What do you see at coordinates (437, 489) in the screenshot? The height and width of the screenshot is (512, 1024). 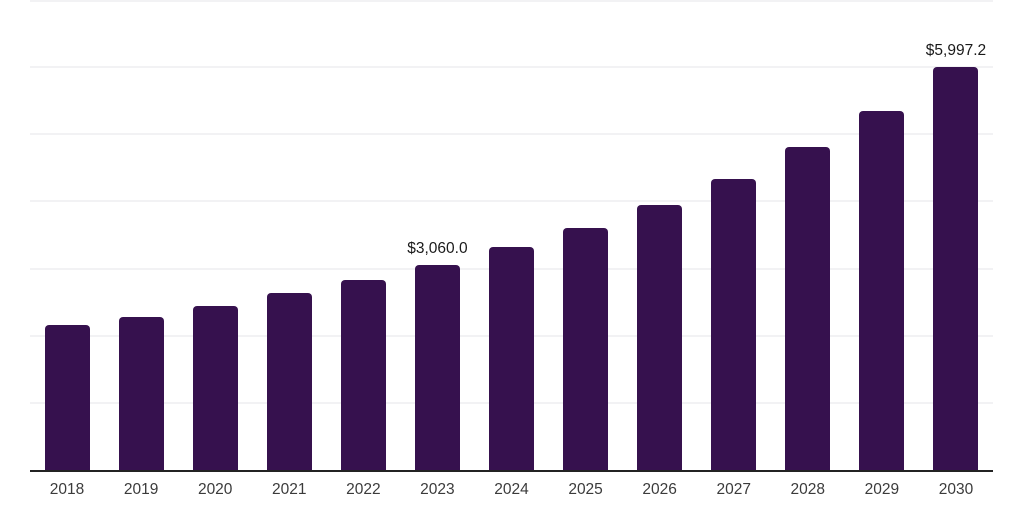 I see `x-tick-label-2023: 2023` at bounding box center [437, 489].